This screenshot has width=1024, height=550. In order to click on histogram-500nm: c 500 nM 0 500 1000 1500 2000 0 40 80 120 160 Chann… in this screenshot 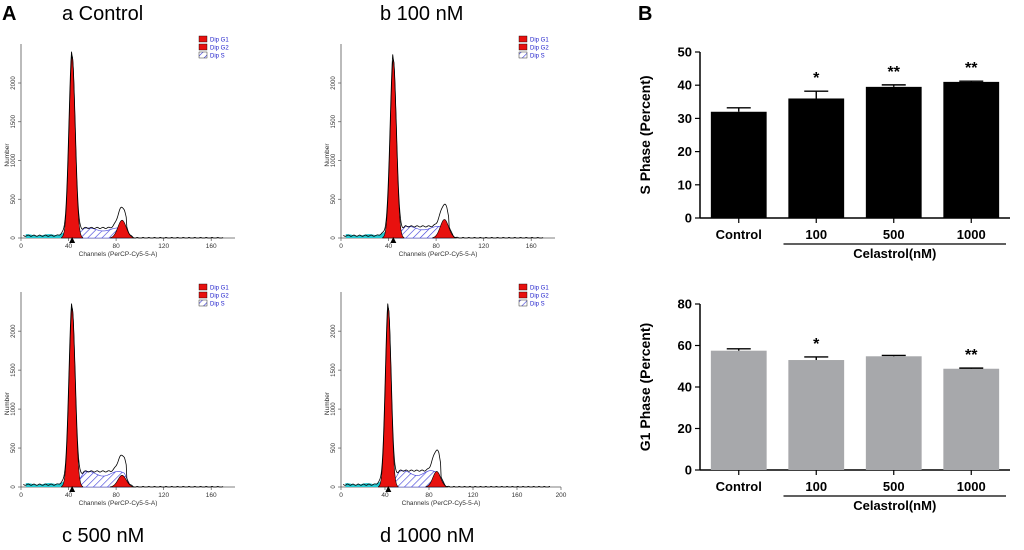, I will do `click(119, 415)`.